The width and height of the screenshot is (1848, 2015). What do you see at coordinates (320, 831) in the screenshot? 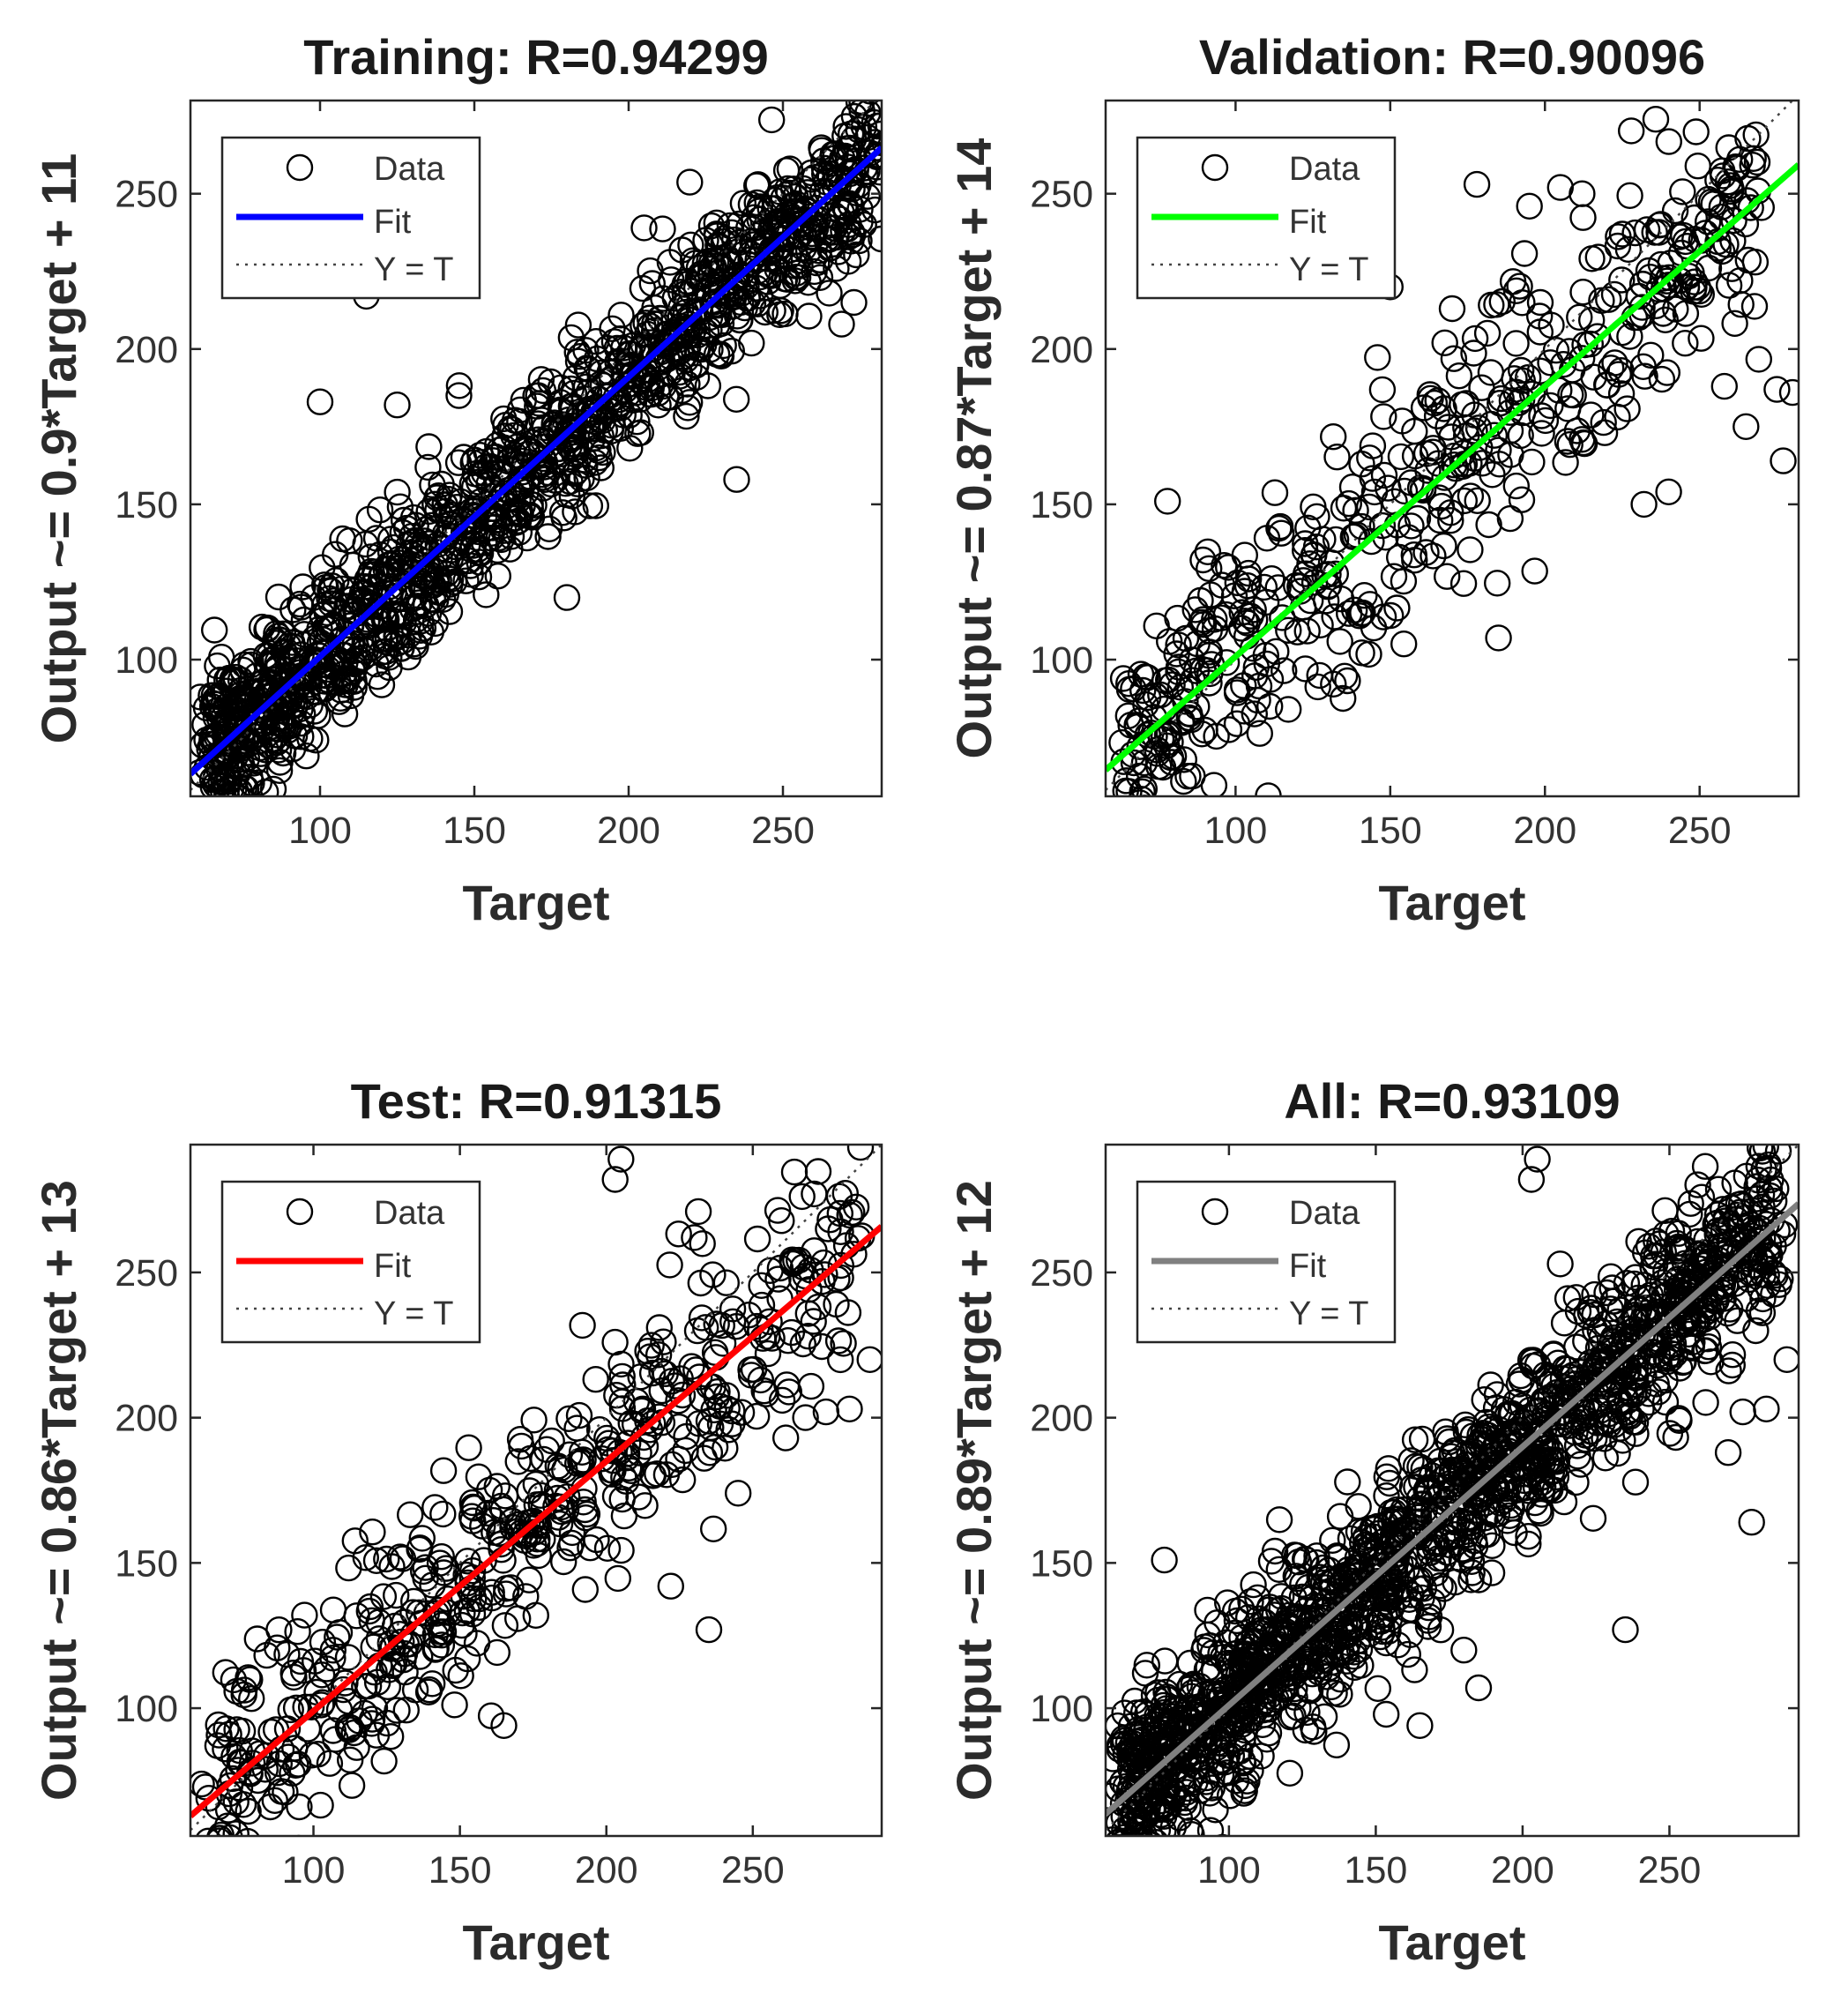
I see `x-tick-label: 100` at bounding box center [320, 831].